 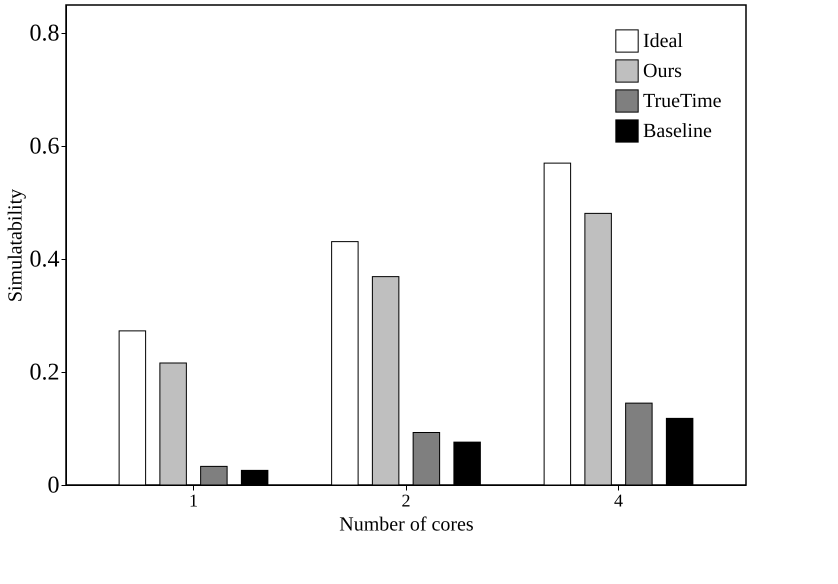 What do you see at coordinates (193, 500) in the screenshot?
I see `x-tick-label: 1` at bounding box center [193, 500].